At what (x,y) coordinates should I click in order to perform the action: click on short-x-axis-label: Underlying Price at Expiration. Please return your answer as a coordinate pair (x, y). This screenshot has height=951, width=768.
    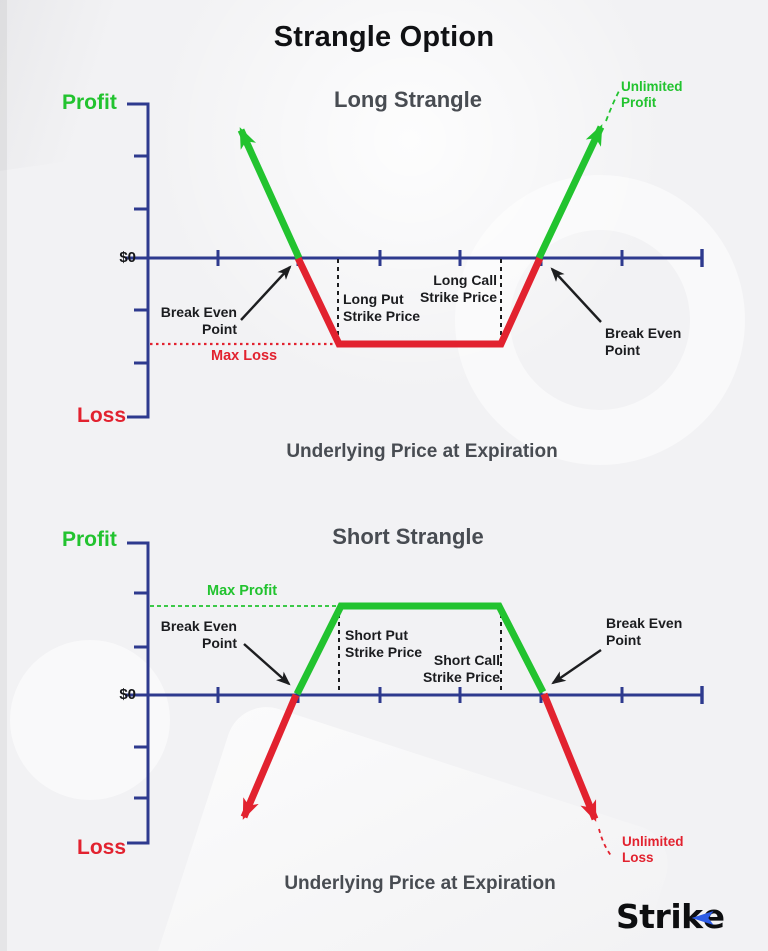
    Looking at the image, I should click on (420, 883).